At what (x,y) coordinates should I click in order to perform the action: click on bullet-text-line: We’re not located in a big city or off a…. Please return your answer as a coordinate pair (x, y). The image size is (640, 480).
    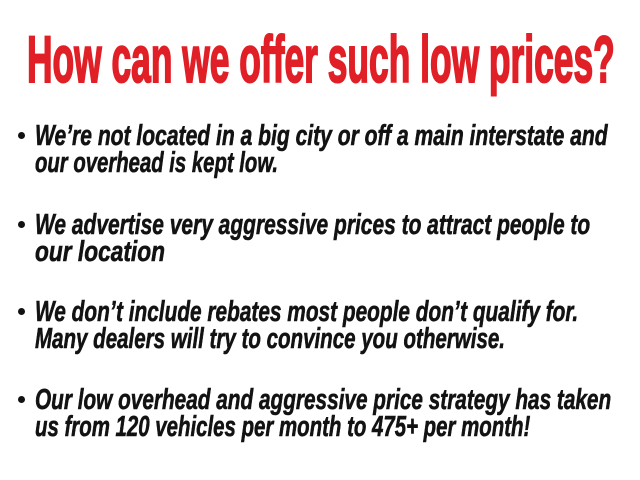
    Looking at the image, I should click on (321, 136).